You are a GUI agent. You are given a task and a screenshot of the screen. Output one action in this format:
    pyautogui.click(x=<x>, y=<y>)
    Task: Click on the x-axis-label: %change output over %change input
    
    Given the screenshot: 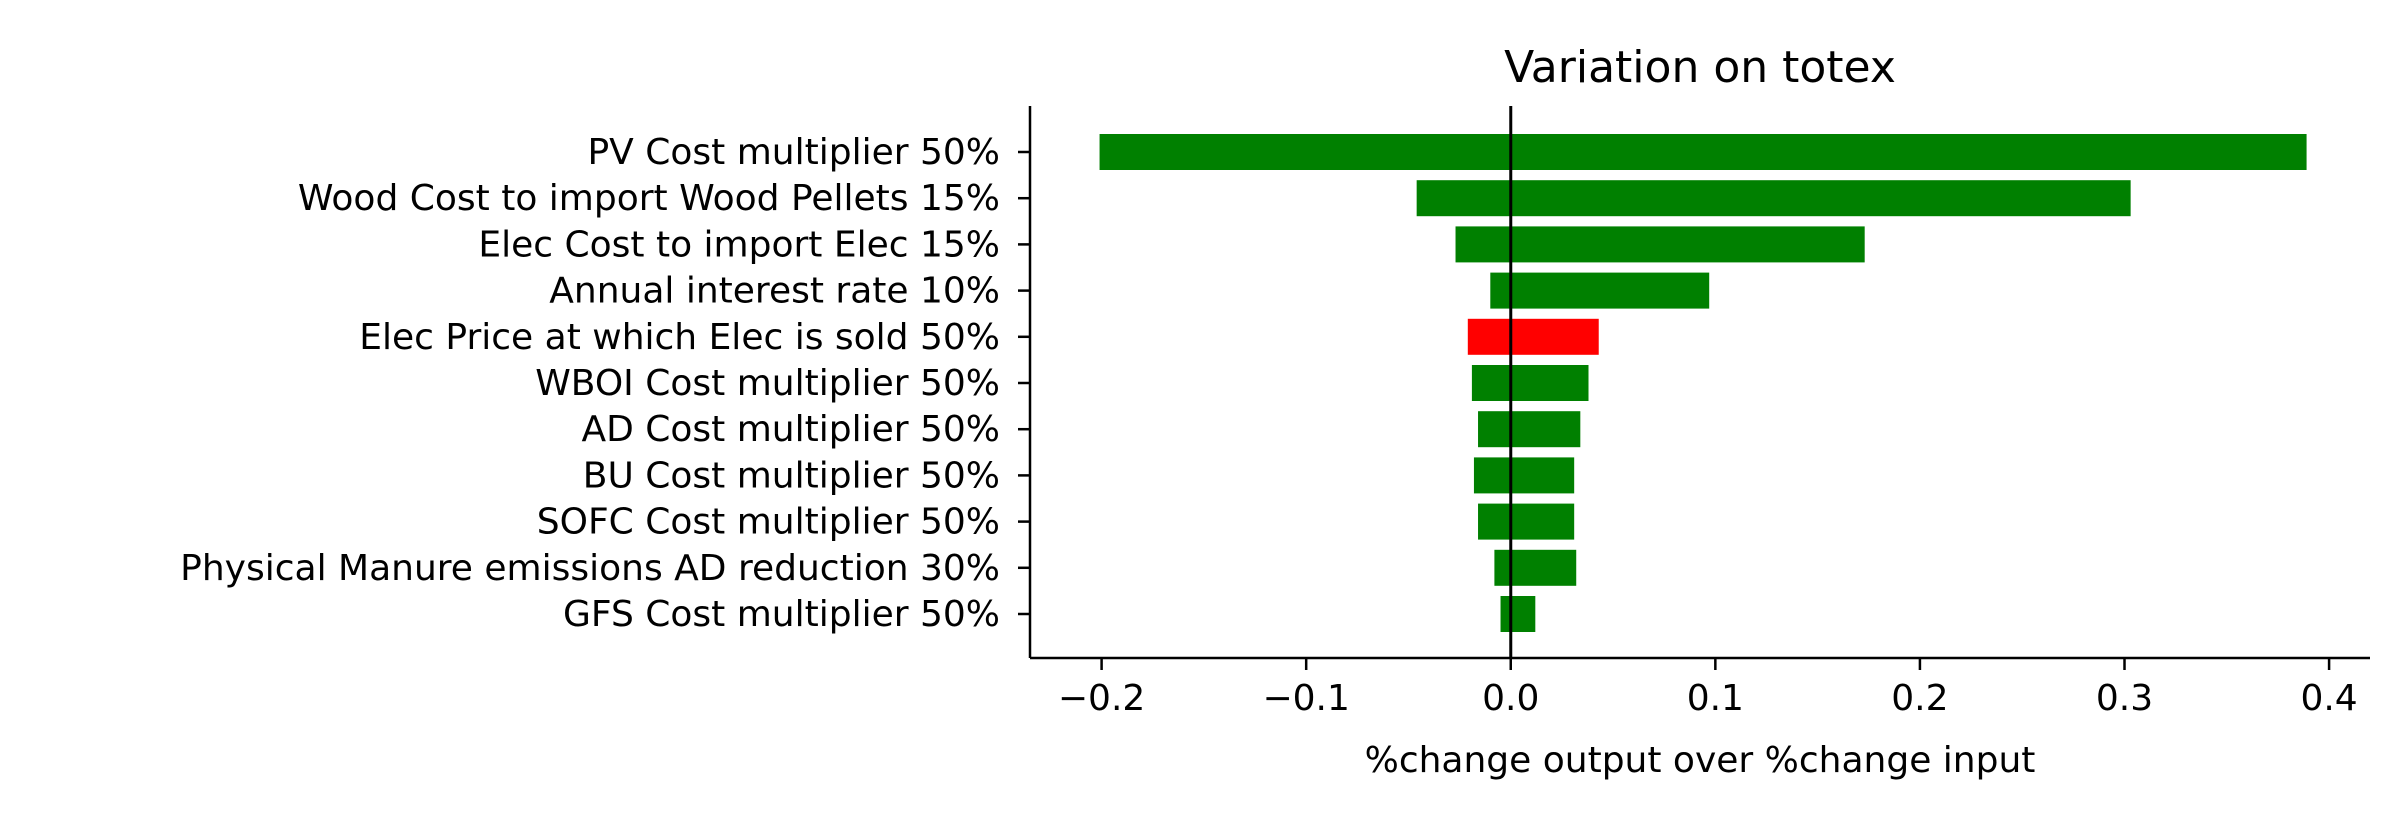 What is the action you would take?
    pyautogui.click(x=1700, y=760)
    